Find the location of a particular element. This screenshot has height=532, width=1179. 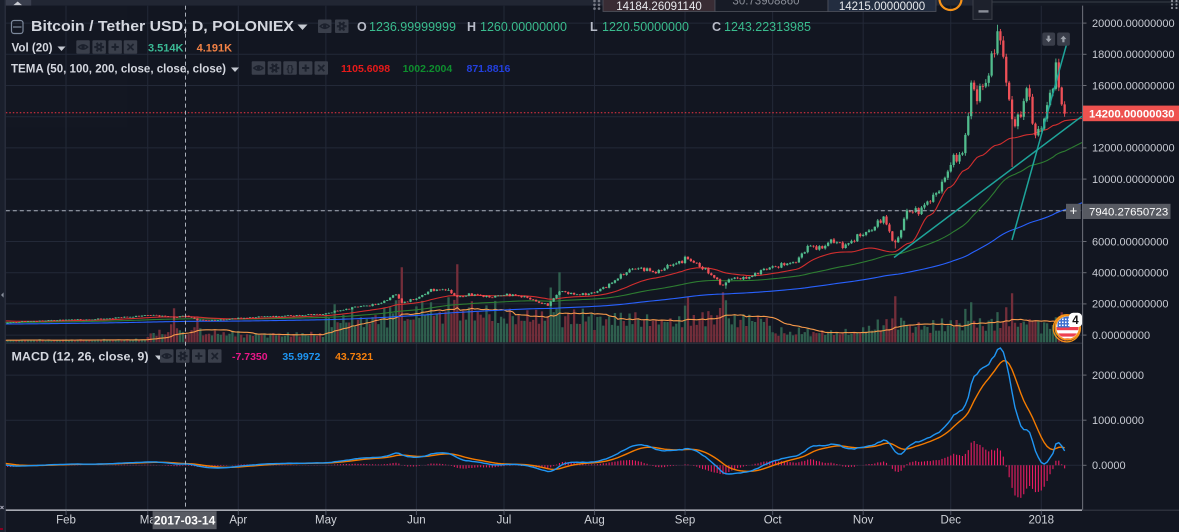

svg-text: Vol (20) is located at coordinates (32, 48).